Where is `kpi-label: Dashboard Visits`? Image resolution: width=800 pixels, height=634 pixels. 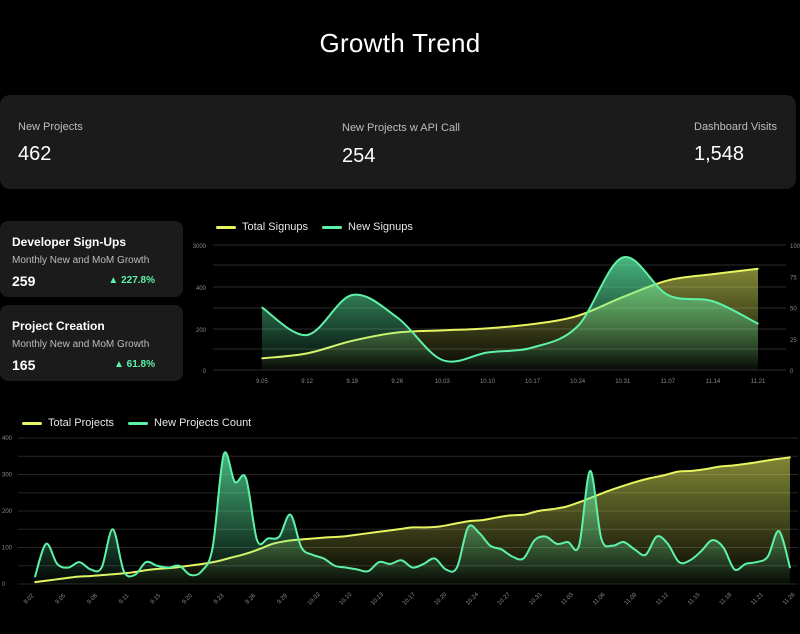 kpi-label: Dashboard Visits is located at coordinates (735, 127).